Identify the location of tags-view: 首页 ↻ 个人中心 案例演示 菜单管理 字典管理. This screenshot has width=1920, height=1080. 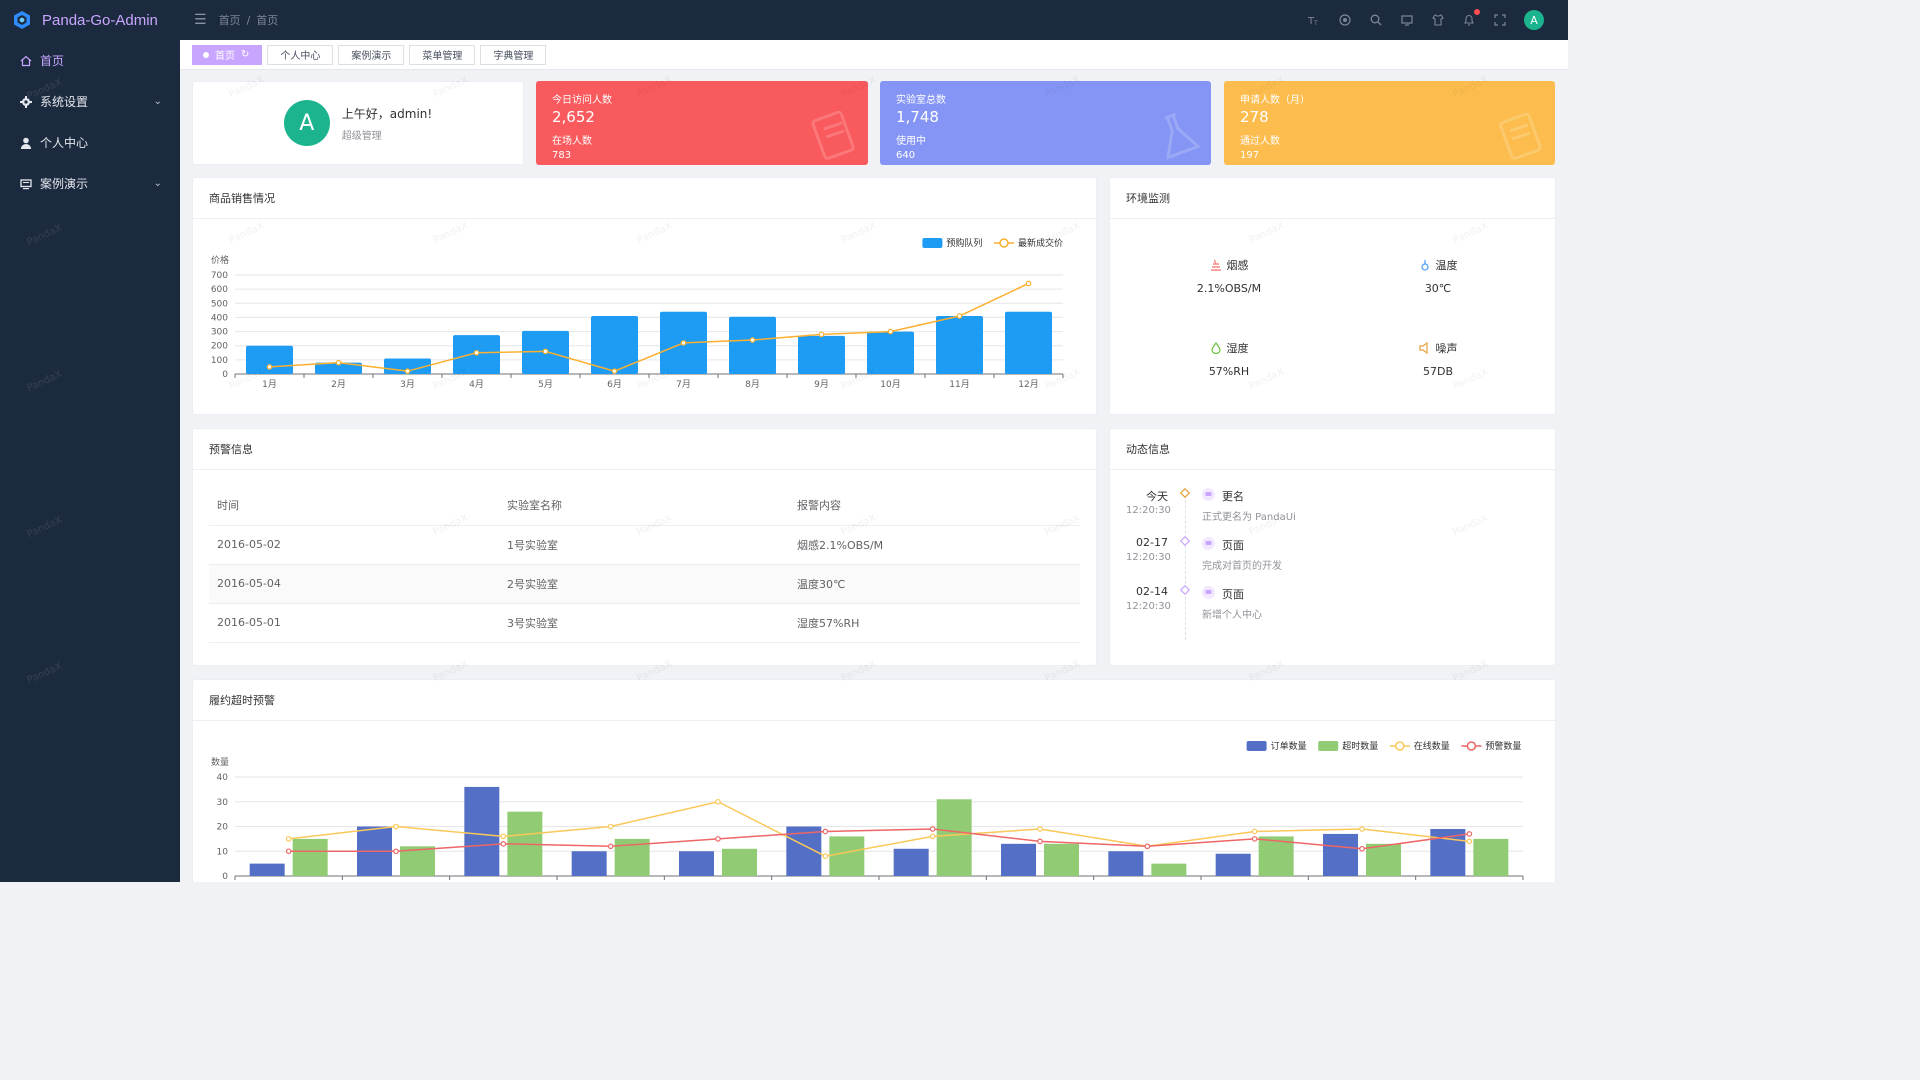
(874, 55).